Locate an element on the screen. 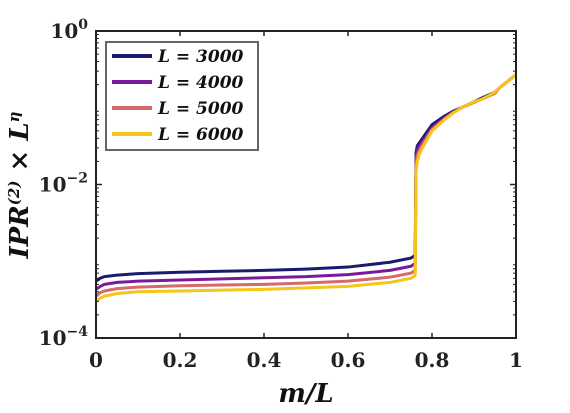 The image size is (570, 413). x-tick-label: 0 is located at coordinates (96, 360).